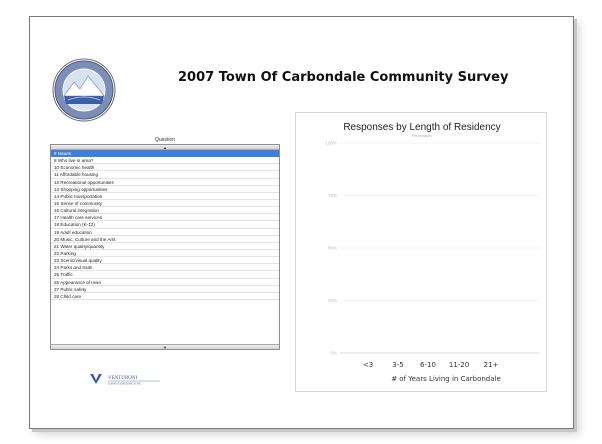  Describe the element at coordinates (164, 140) in the screenshot. I see `question-list-header: Question` at that location.